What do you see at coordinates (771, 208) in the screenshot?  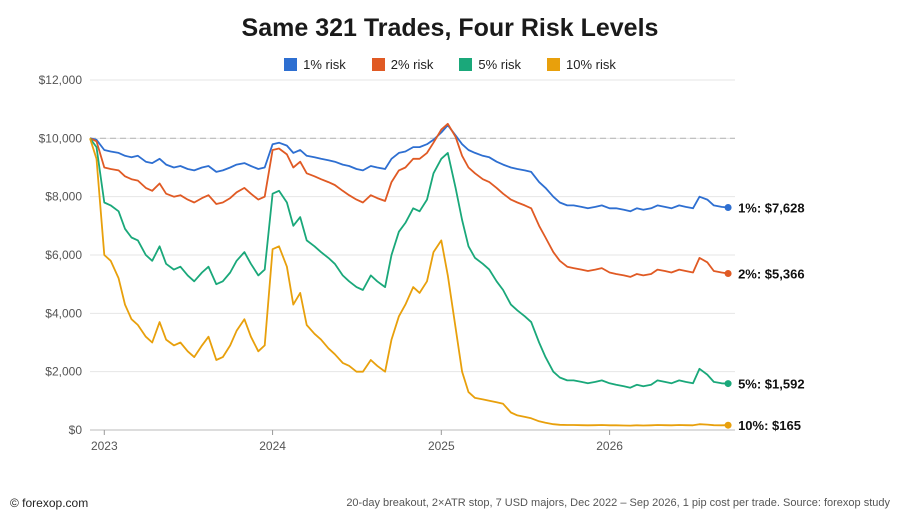 I see `series-end-label: 1%: $7,628` at bounding box center [771, 208].